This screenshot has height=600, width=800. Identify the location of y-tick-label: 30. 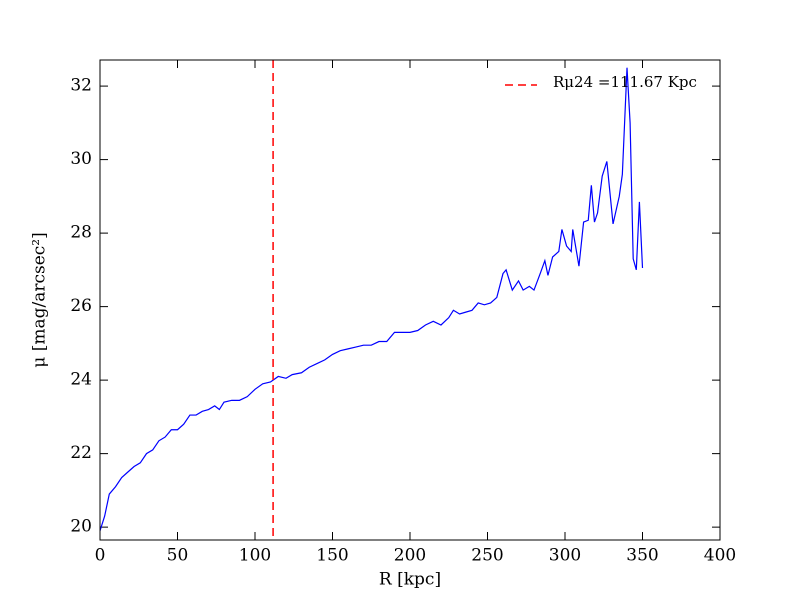
(81, 159).